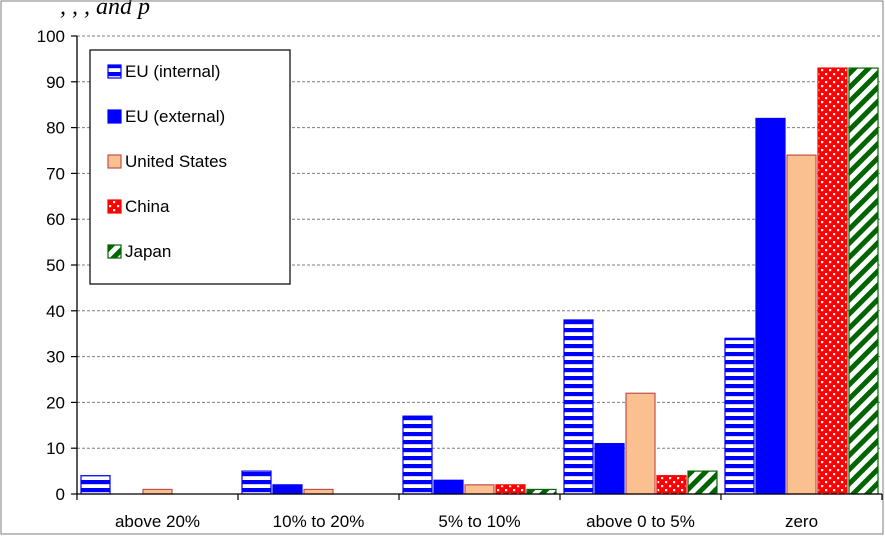  What do you see at coordinates (147, 206) in the screenshot?
I see `legend-label: China` at bounding box center [147, 206].